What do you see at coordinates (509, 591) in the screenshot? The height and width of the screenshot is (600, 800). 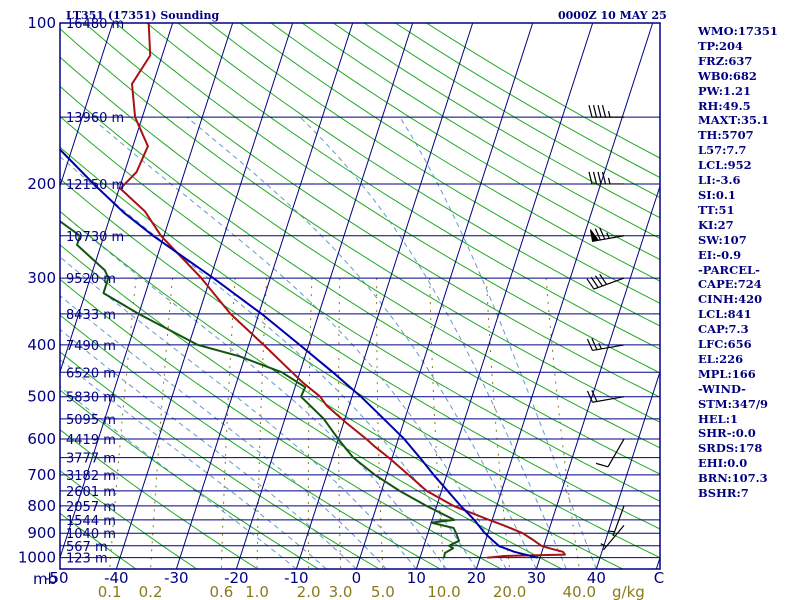 I see `mixing-ratio-tick-label: 20.0` at bounding box center [509, 591].